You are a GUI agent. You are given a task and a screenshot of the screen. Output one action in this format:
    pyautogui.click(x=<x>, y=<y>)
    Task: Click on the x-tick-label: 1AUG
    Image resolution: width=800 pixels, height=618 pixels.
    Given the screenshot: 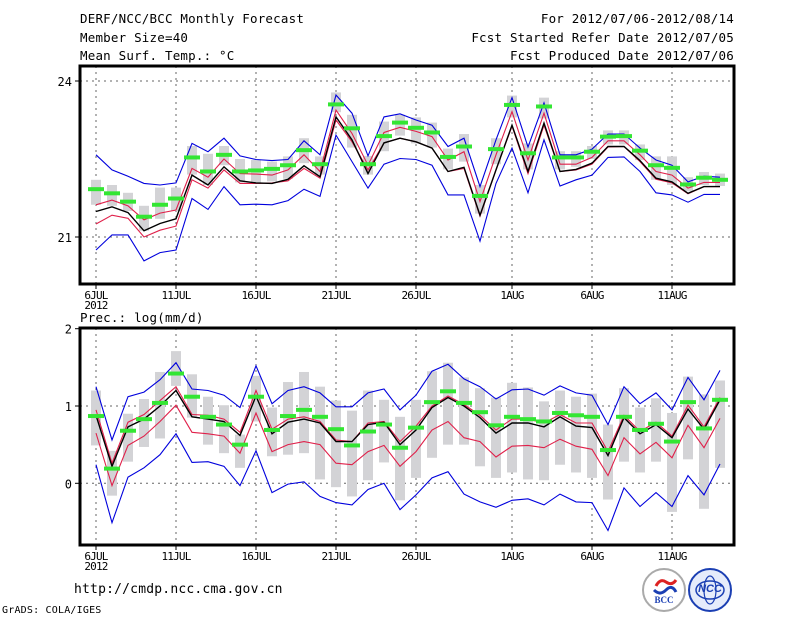 What is the action you would take?
    pyautogui.click(x=511, y=556)
    